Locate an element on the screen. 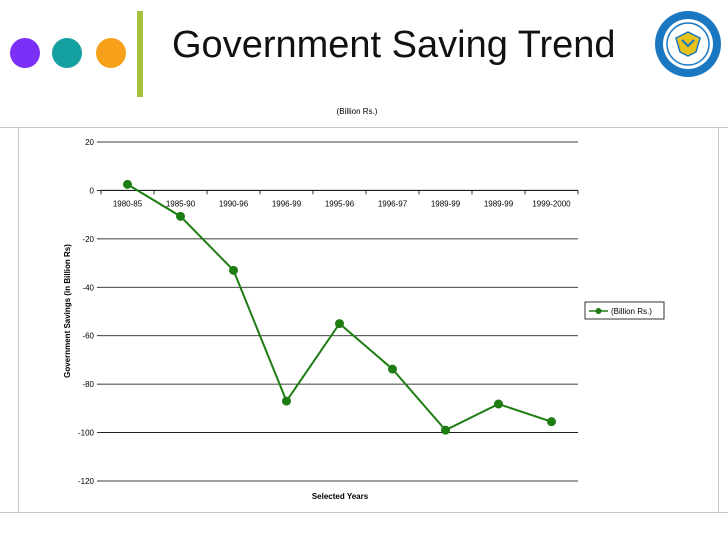 The width and height of the screenshot is (728, 546). plot-frame-bottom is located at coordinates (364, 512).